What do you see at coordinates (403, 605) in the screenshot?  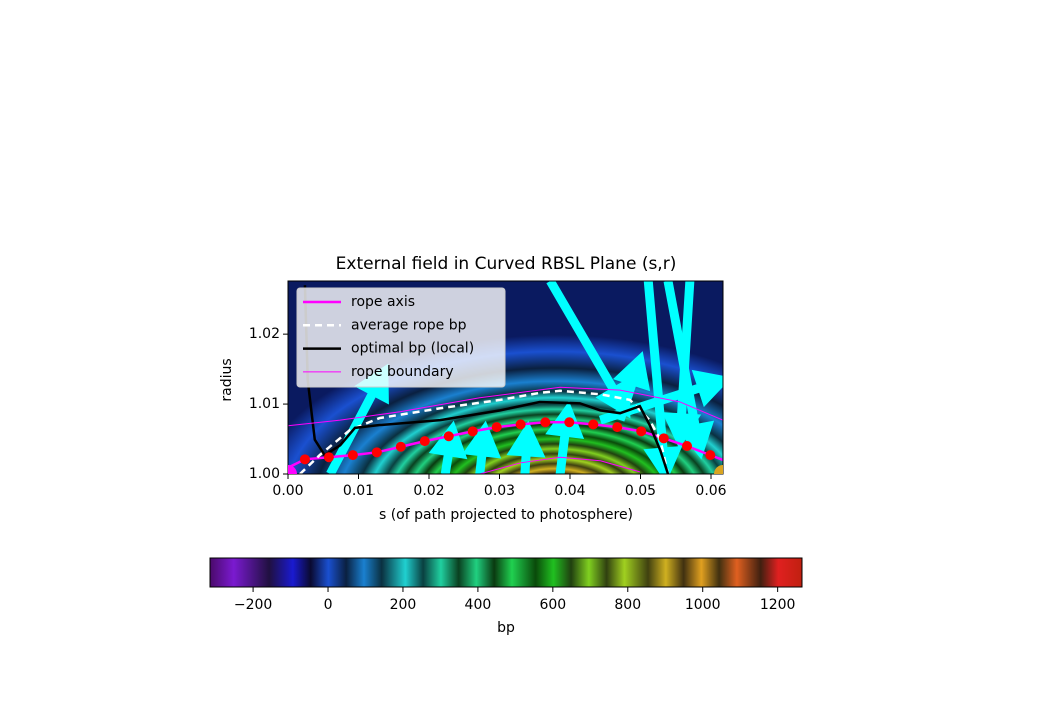 I see `colorbar-tick-label: 200` at bounding box center [403, 605].